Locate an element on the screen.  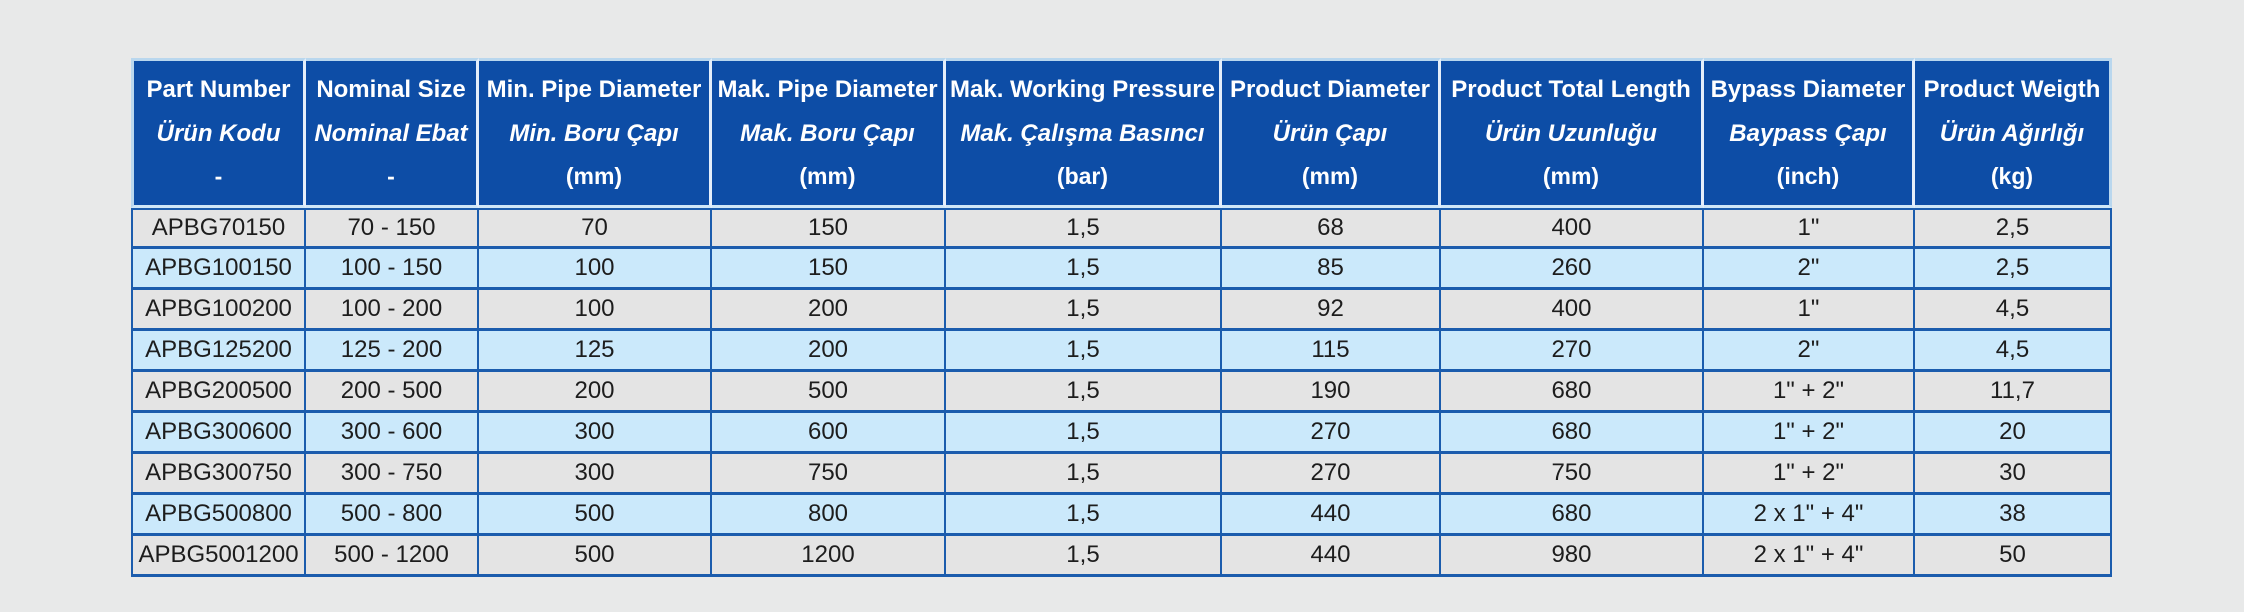
column-title-tr: Ürün Uzunluğu is located at coordinates (1571, 133).